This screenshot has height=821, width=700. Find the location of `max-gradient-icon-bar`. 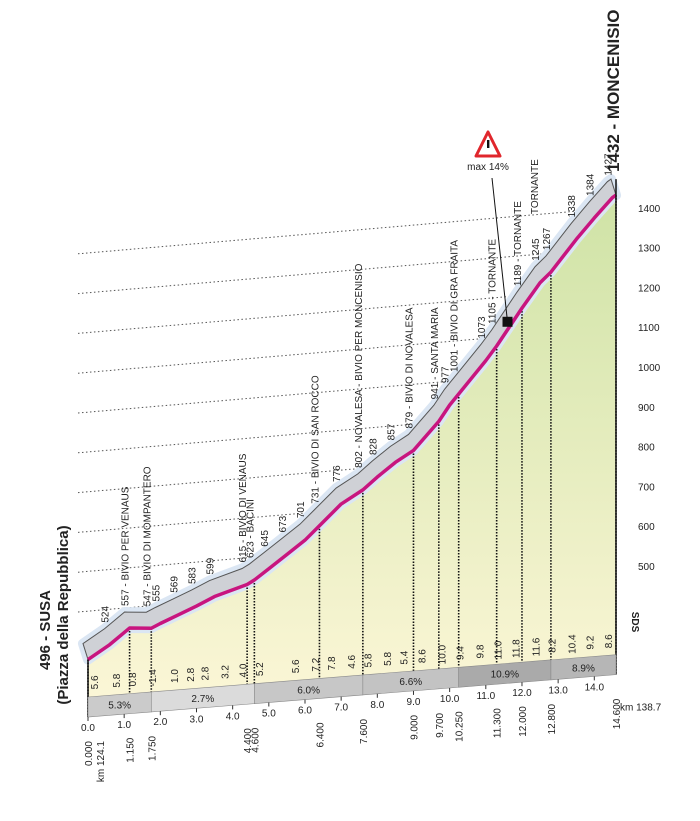

max-gradient-icon-bar is located at coordinates (488, 144).